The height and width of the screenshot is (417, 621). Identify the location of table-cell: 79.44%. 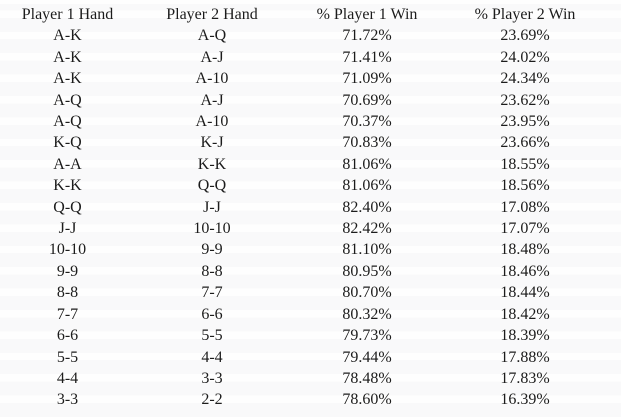
(367, 357).